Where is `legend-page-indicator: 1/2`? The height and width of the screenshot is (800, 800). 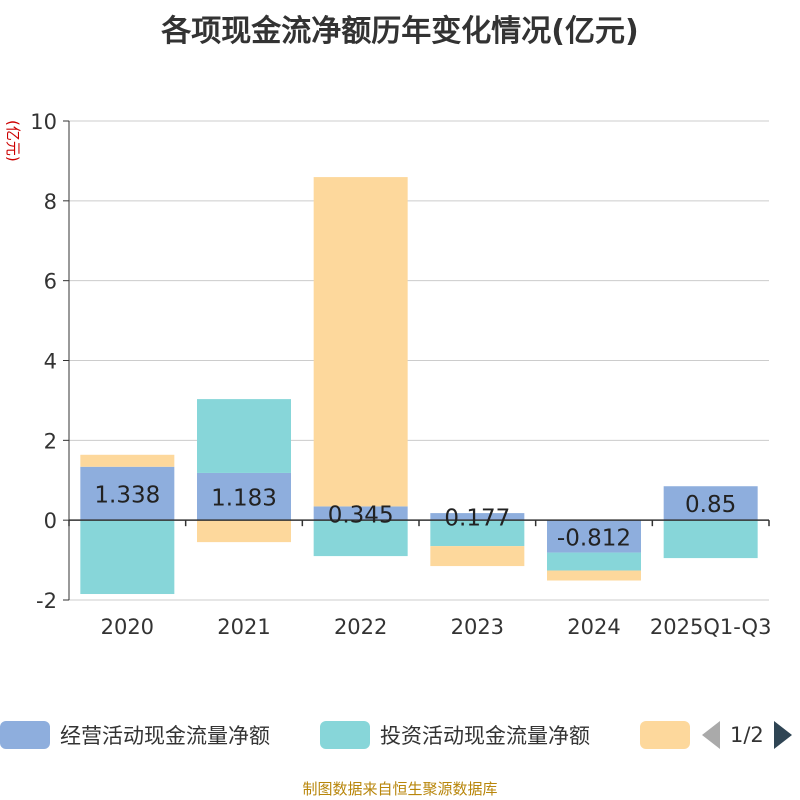 legend-page-indicator: 1/2 is located at coordinates (747, 735).